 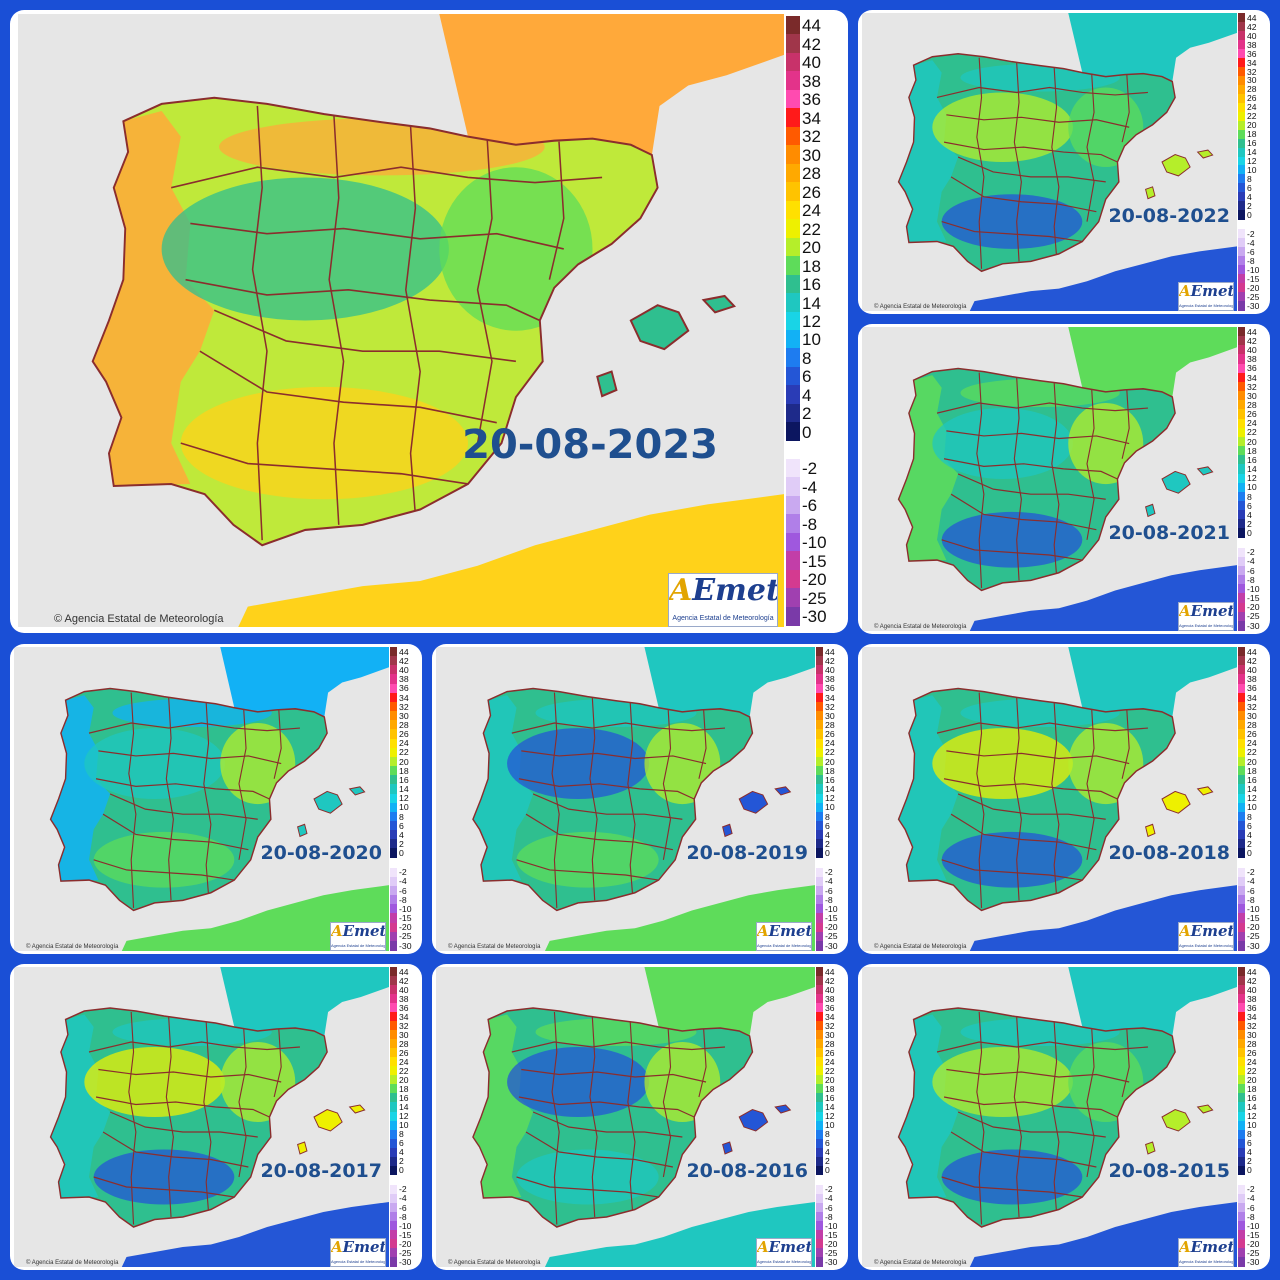 I want to click on legend-label: 16, so click(x=1252, y=779).